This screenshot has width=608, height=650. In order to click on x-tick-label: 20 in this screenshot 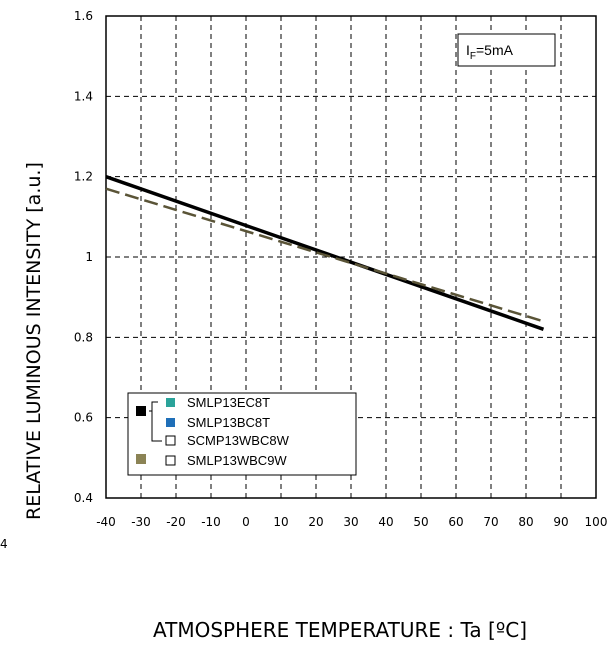, I will do `click(315, 522)`.